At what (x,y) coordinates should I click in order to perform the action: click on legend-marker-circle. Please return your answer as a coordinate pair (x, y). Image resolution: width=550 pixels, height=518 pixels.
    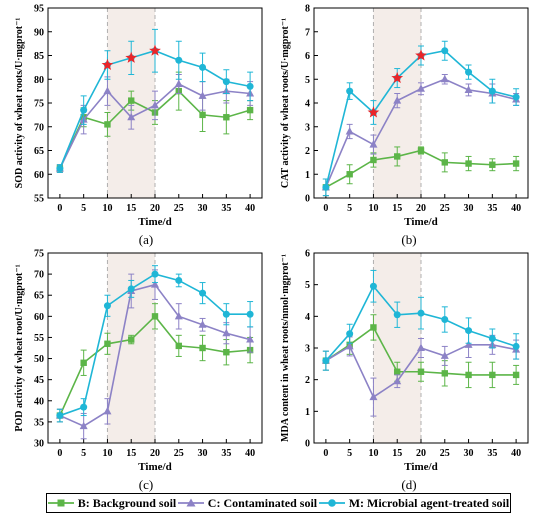
    Looking at the image, I should click on (331, 503).